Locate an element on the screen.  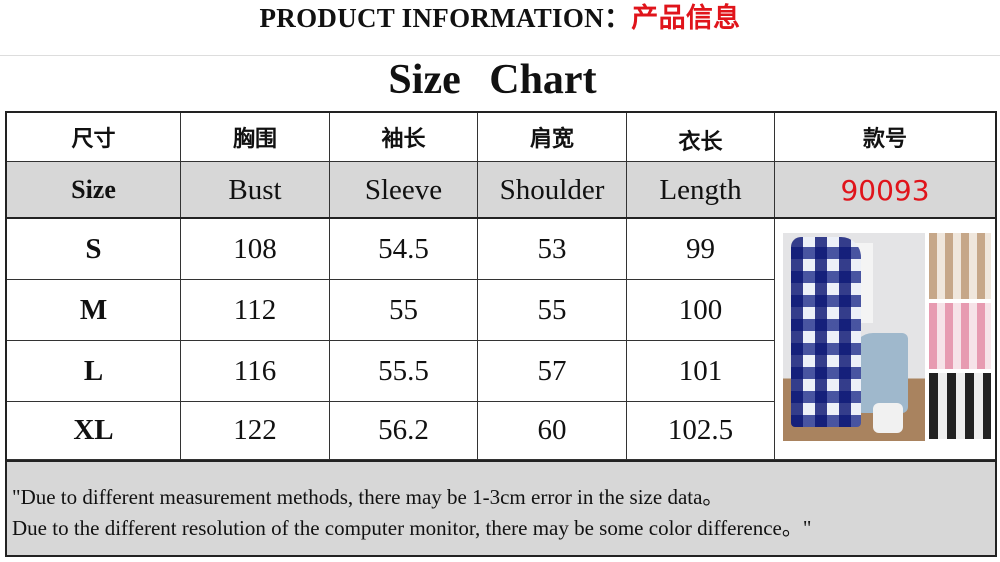
header-divider is located at coordinates (501, 218).